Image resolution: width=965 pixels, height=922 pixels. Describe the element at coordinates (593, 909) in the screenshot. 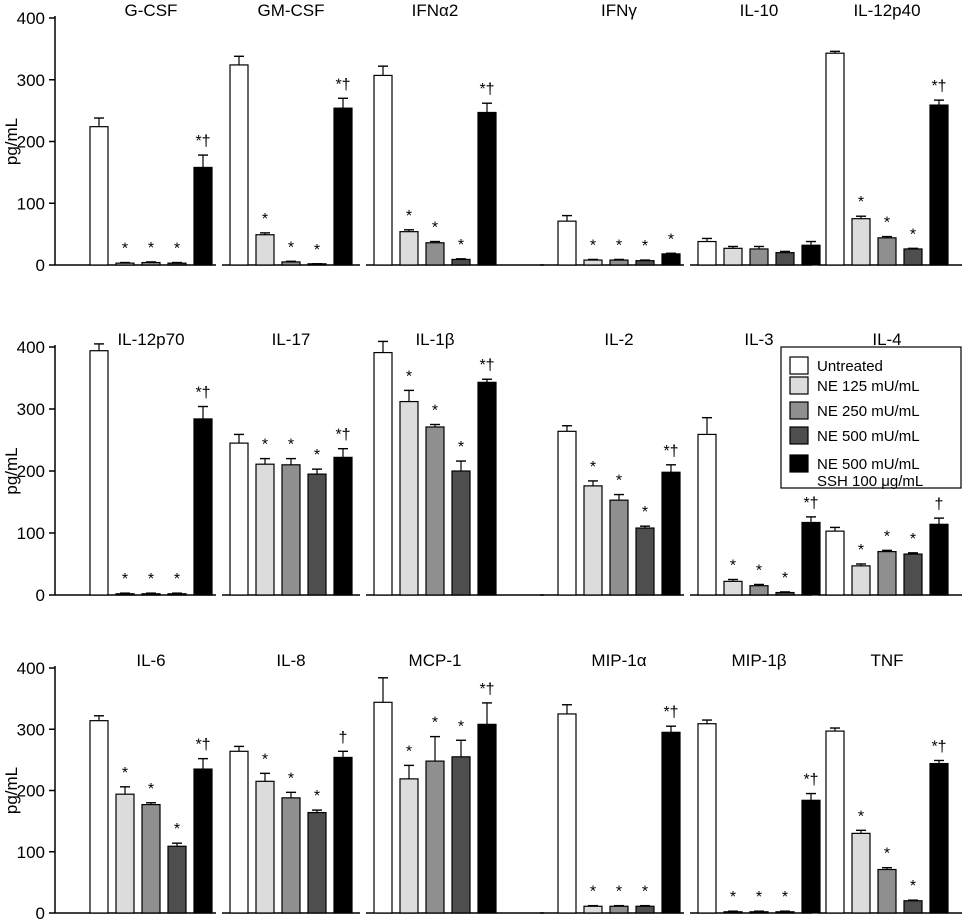

I see `bar-MIP-1α-2` at that location.